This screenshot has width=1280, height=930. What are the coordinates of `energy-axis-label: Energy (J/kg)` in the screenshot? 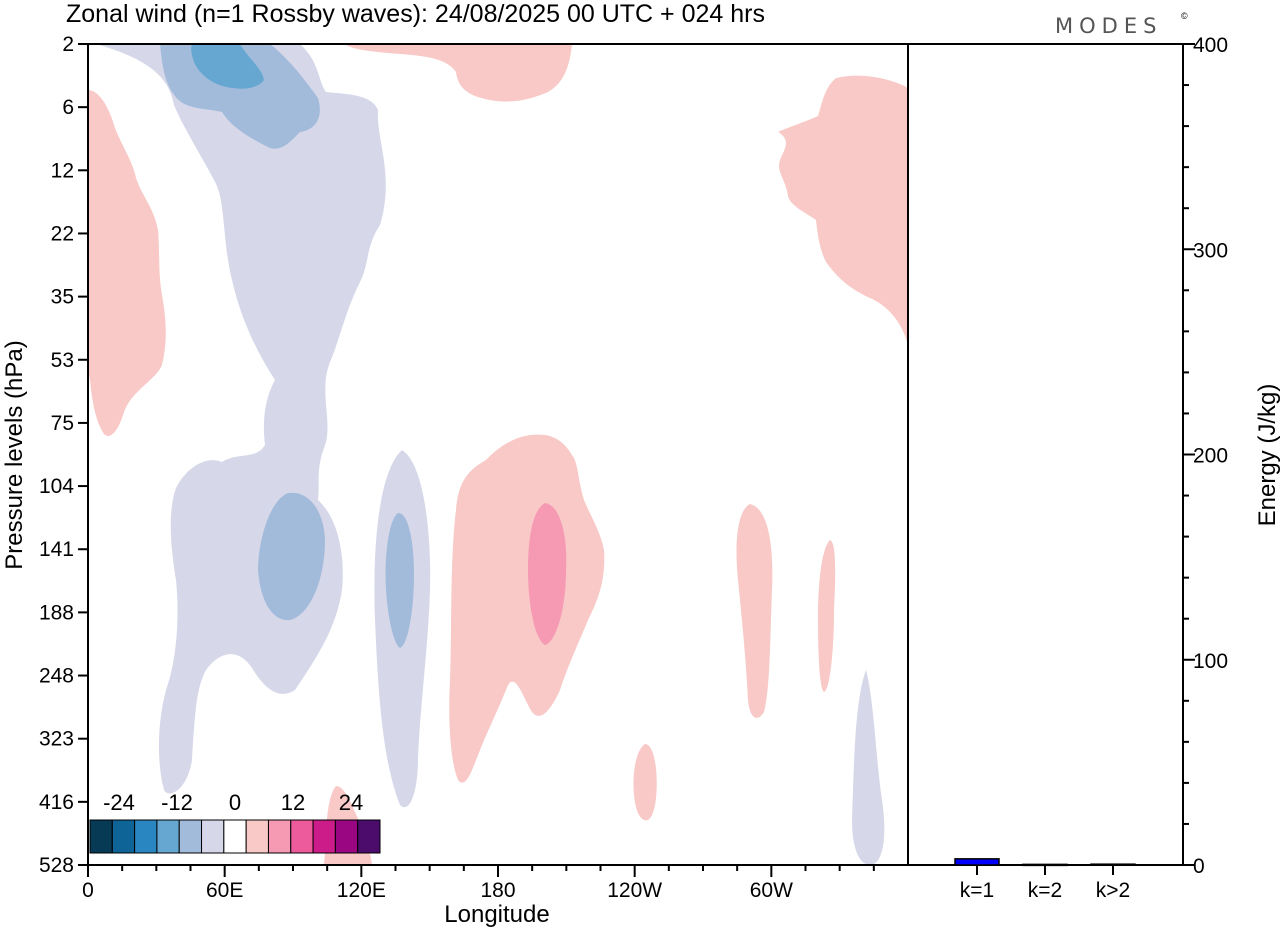 It's located at (1267, 455).